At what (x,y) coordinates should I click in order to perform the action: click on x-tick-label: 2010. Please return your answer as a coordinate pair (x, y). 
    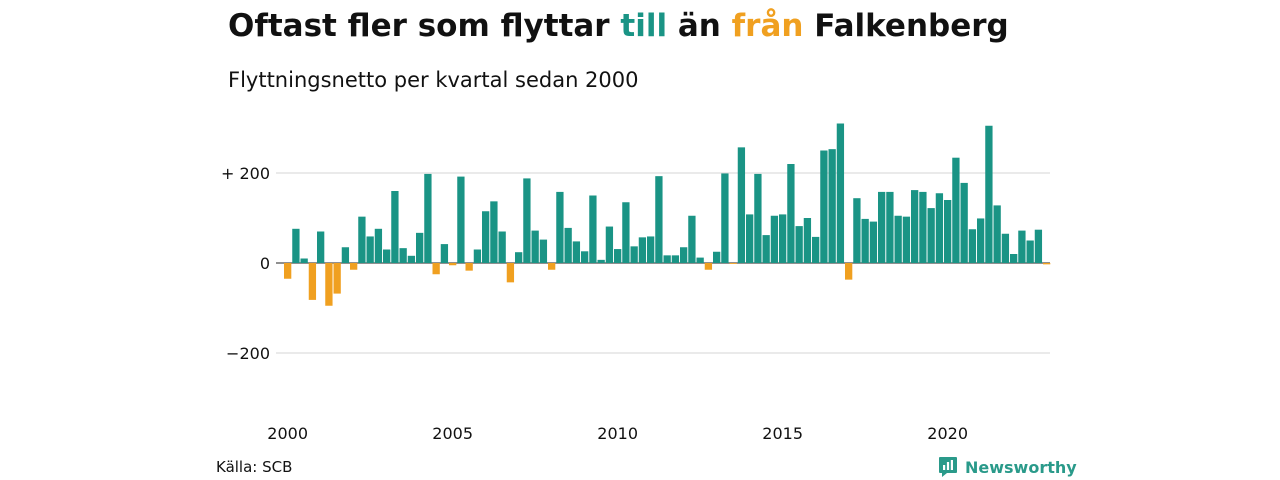
    Looking at the image, I should click on (617, 433).